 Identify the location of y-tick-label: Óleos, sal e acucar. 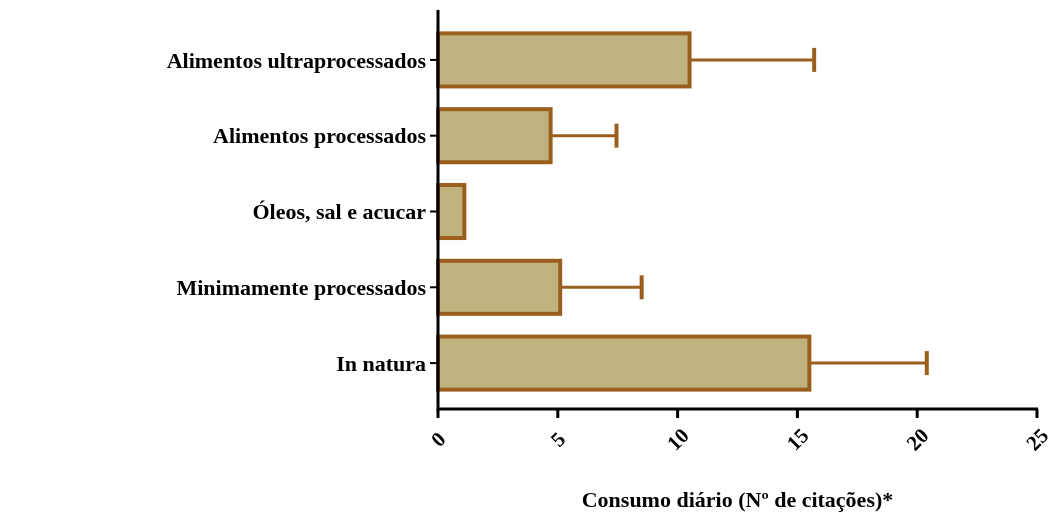
(339, 212).